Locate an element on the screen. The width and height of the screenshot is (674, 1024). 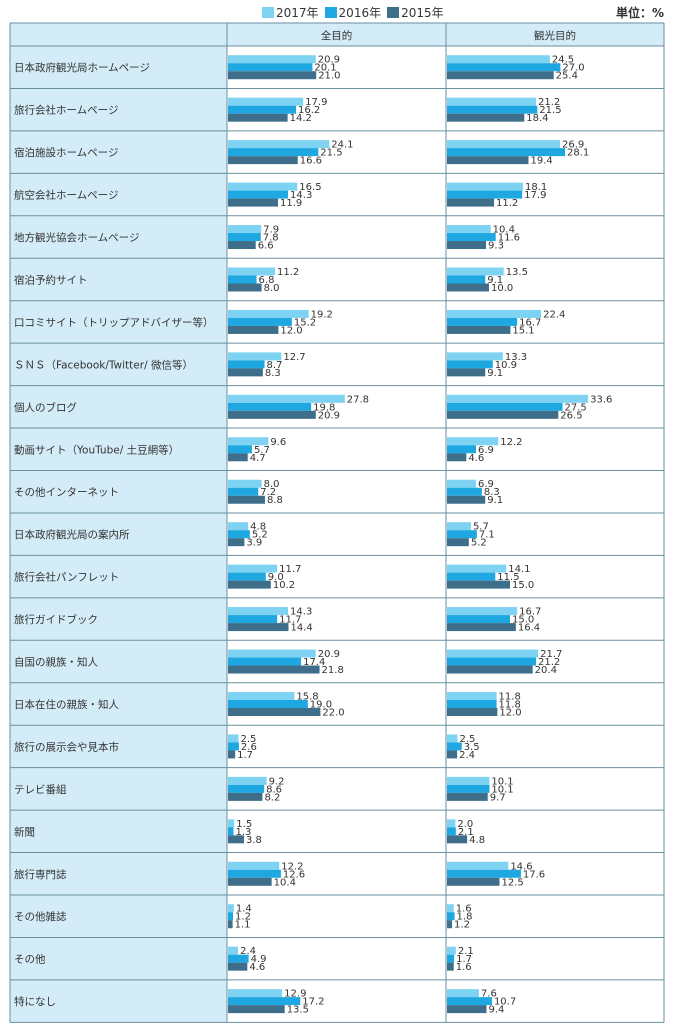
row-label: 自国の親族・知人 is located at coordinates (56, 662).